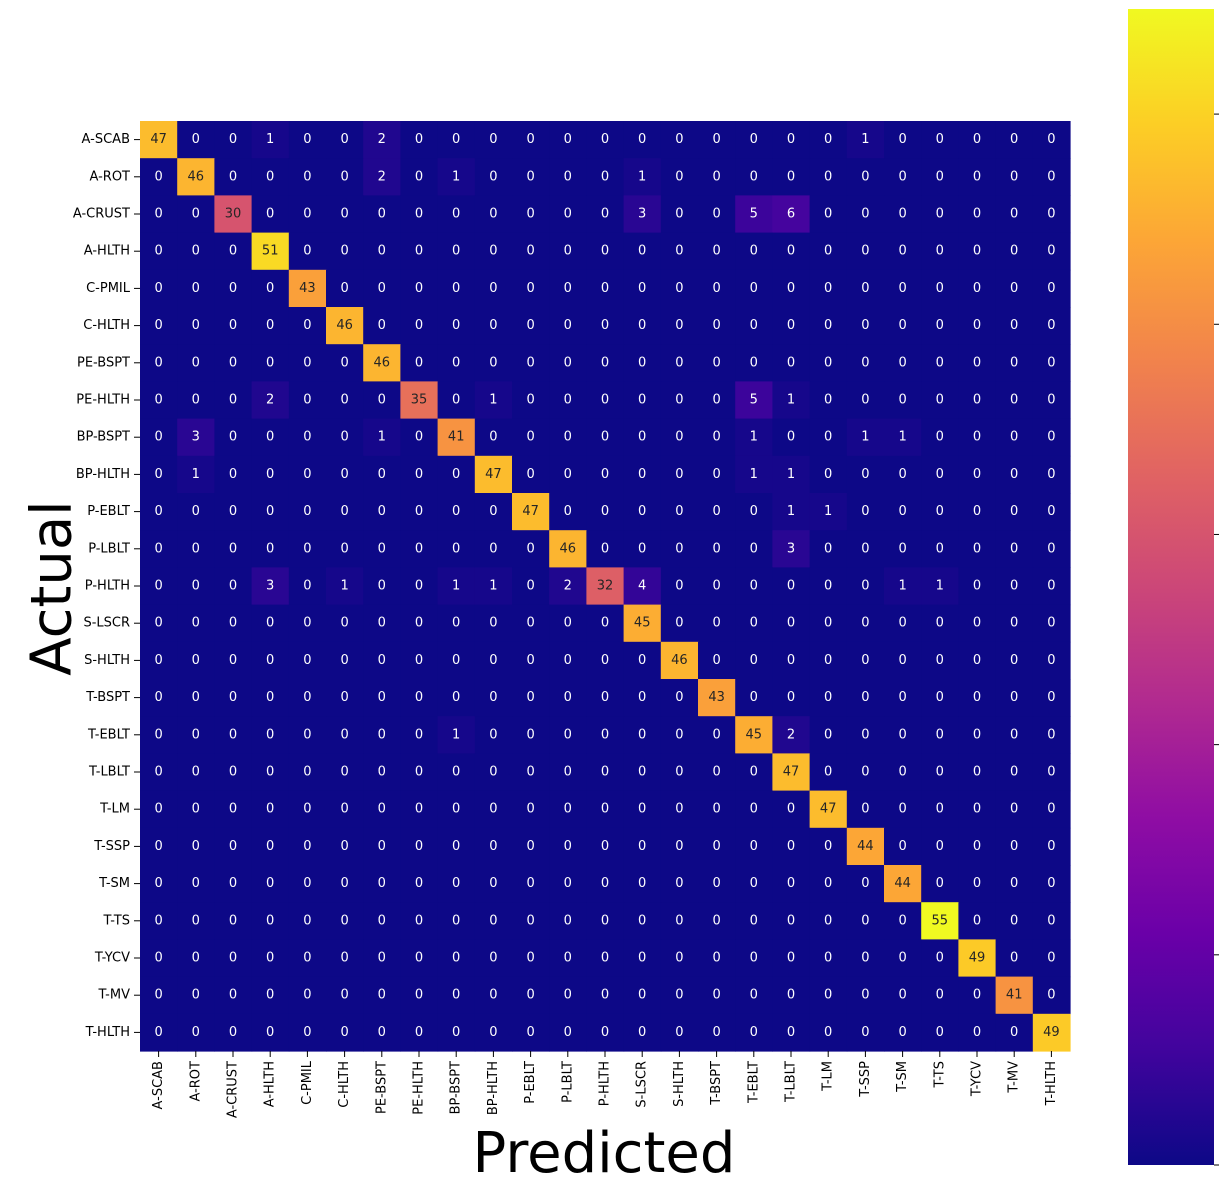 This screenshot has width=1223, height=1192. What do you see at coordinates (977, 958) in the screenshot?
I see `cell-value-label: 49` at bounding box center [977, 958].